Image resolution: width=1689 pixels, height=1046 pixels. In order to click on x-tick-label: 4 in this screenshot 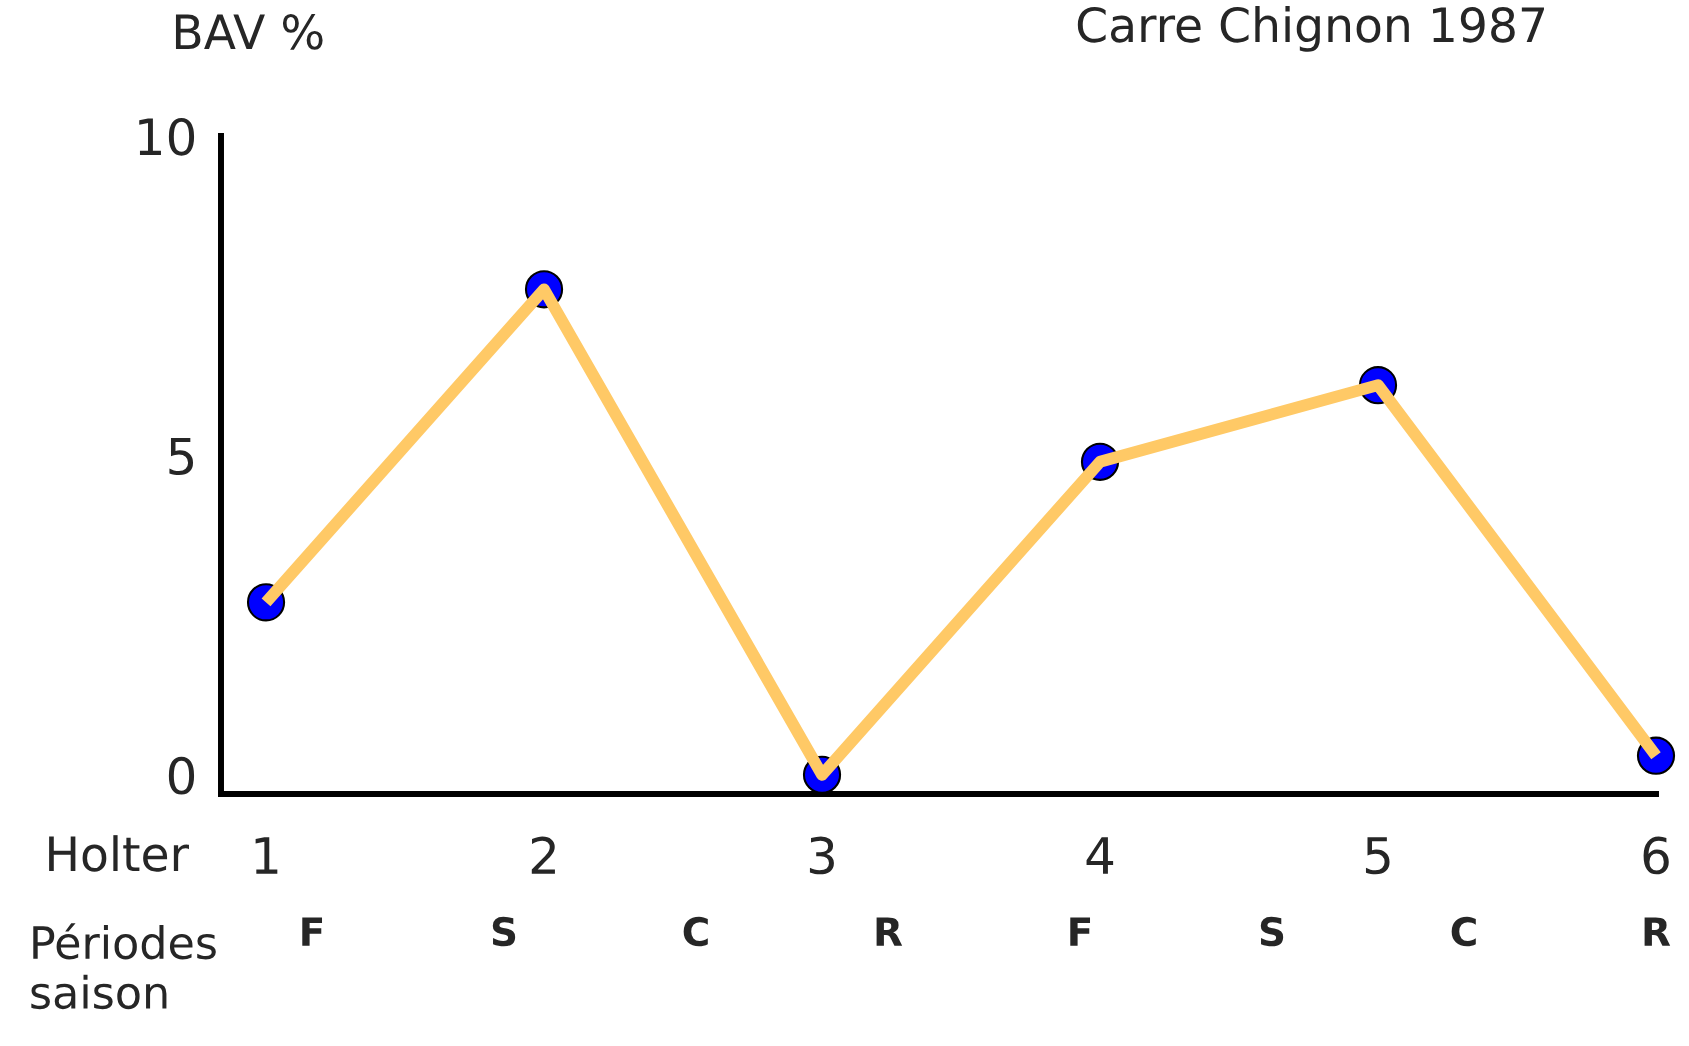, I will do `click(1100, 855)`.